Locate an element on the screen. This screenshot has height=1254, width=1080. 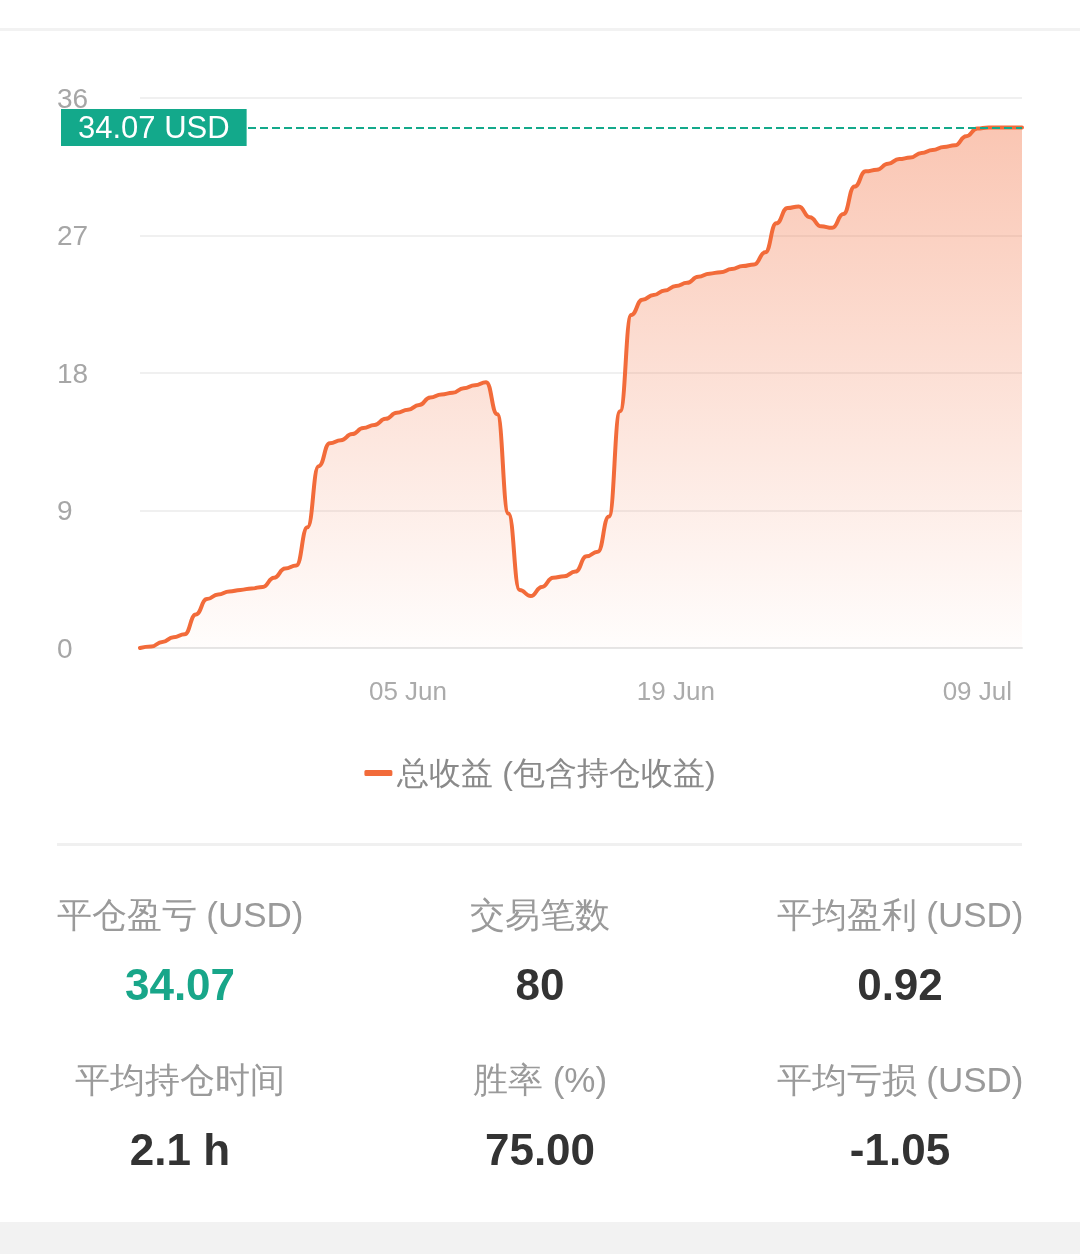
text: 2.1 h is located at coordinates (180, 1149).